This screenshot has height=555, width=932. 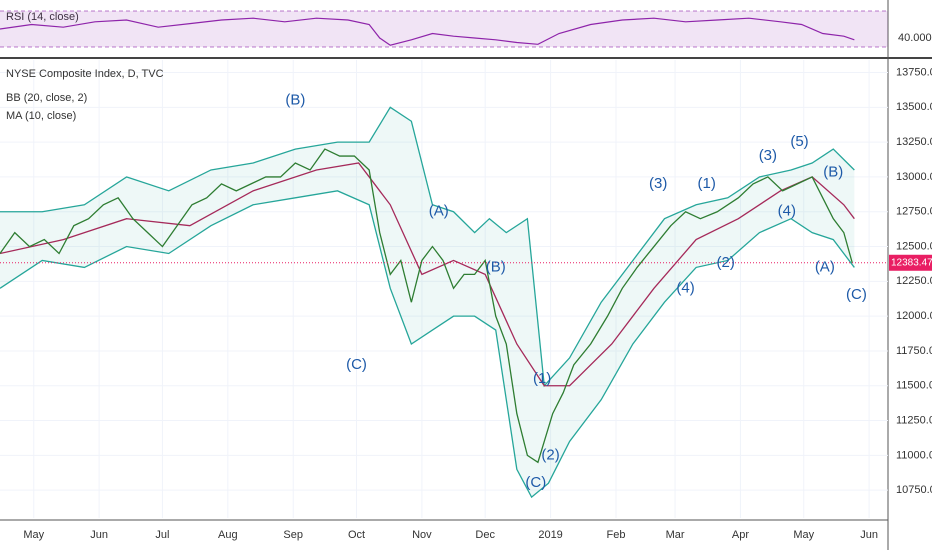 What do you see at coordinates (485, 535) in the screenshot?
I see `x-tick-label: Dec` at bounding box center [485, 535].